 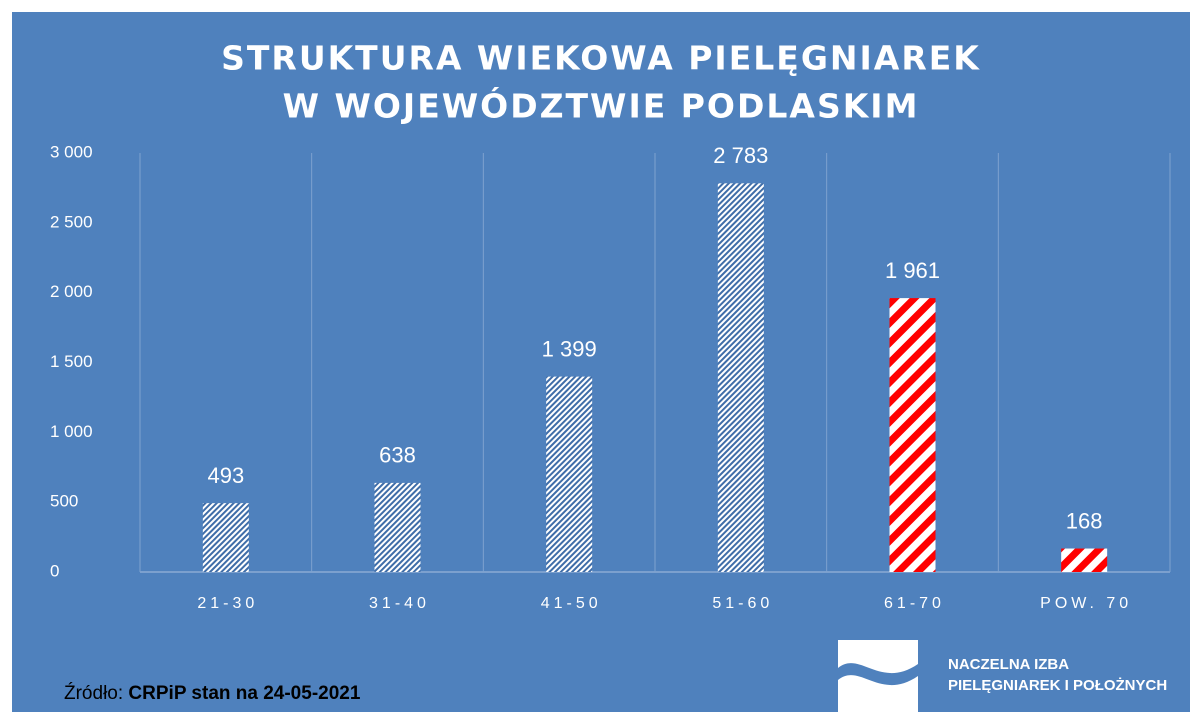 I want to click on logo-icon, so click(x=878, y=676).